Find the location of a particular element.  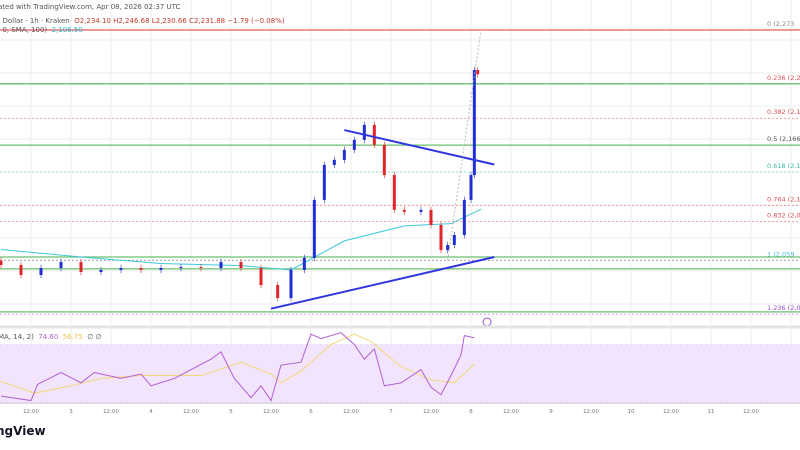

time-axis-label: 7 is located at coordinates (391, 412).